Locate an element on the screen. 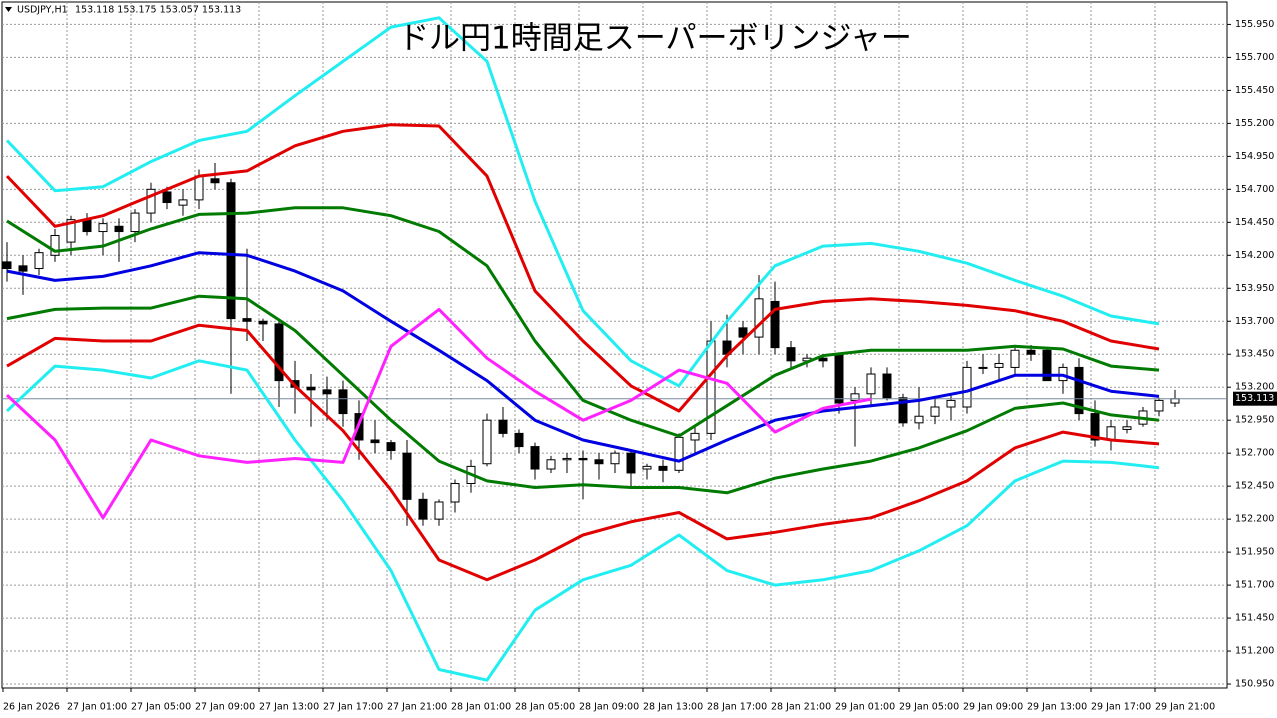 This screenshot has height=718, width=1277. y-tick-label: 154.700 is located at coordinates (1254, 189).